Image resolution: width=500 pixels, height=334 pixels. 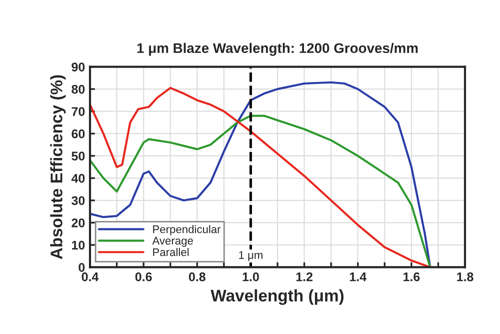 What do you see at coordinates (358, 277) in the screenshot?
I see `x-tick-label: 1.4` at bounding box center [358, 277].